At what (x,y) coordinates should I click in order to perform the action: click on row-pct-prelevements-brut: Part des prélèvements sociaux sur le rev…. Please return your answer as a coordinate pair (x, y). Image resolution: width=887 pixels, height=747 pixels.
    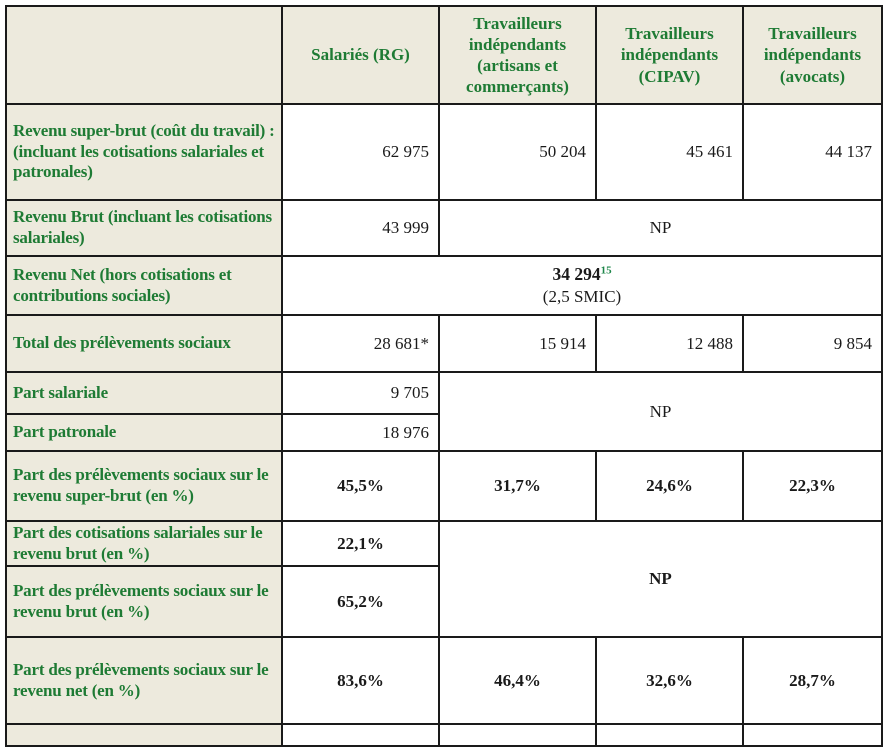
    Looking at the image, I should click on (443, 602).